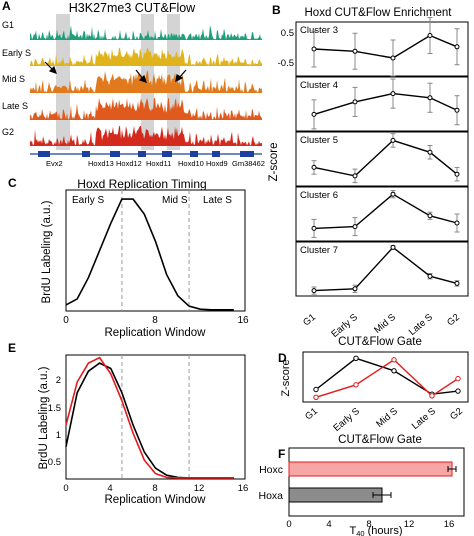 The image size is (474, 536). What do you see at coordinates (175, 200) in the screenshot?
I see `c-phase-mid: Mid S` at bounding box center [175, 200].